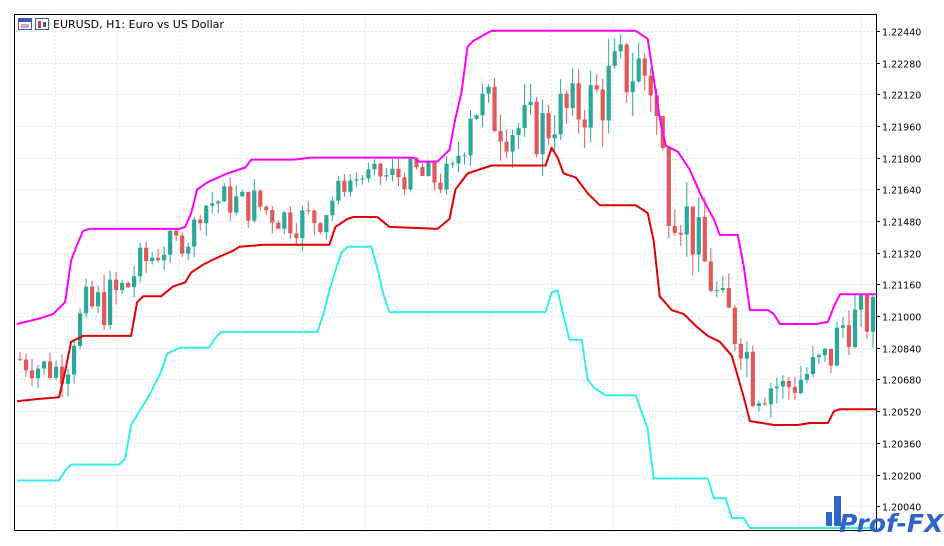  I want to click on y-tick-label: 1.20680, so click(901, 381).